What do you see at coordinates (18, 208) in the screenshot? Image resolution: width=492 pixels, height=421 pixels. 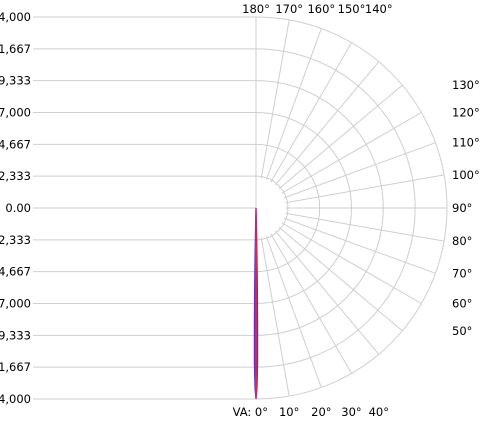 I see `radial-tick-label: 0.00` at bounding box center [18, 208].